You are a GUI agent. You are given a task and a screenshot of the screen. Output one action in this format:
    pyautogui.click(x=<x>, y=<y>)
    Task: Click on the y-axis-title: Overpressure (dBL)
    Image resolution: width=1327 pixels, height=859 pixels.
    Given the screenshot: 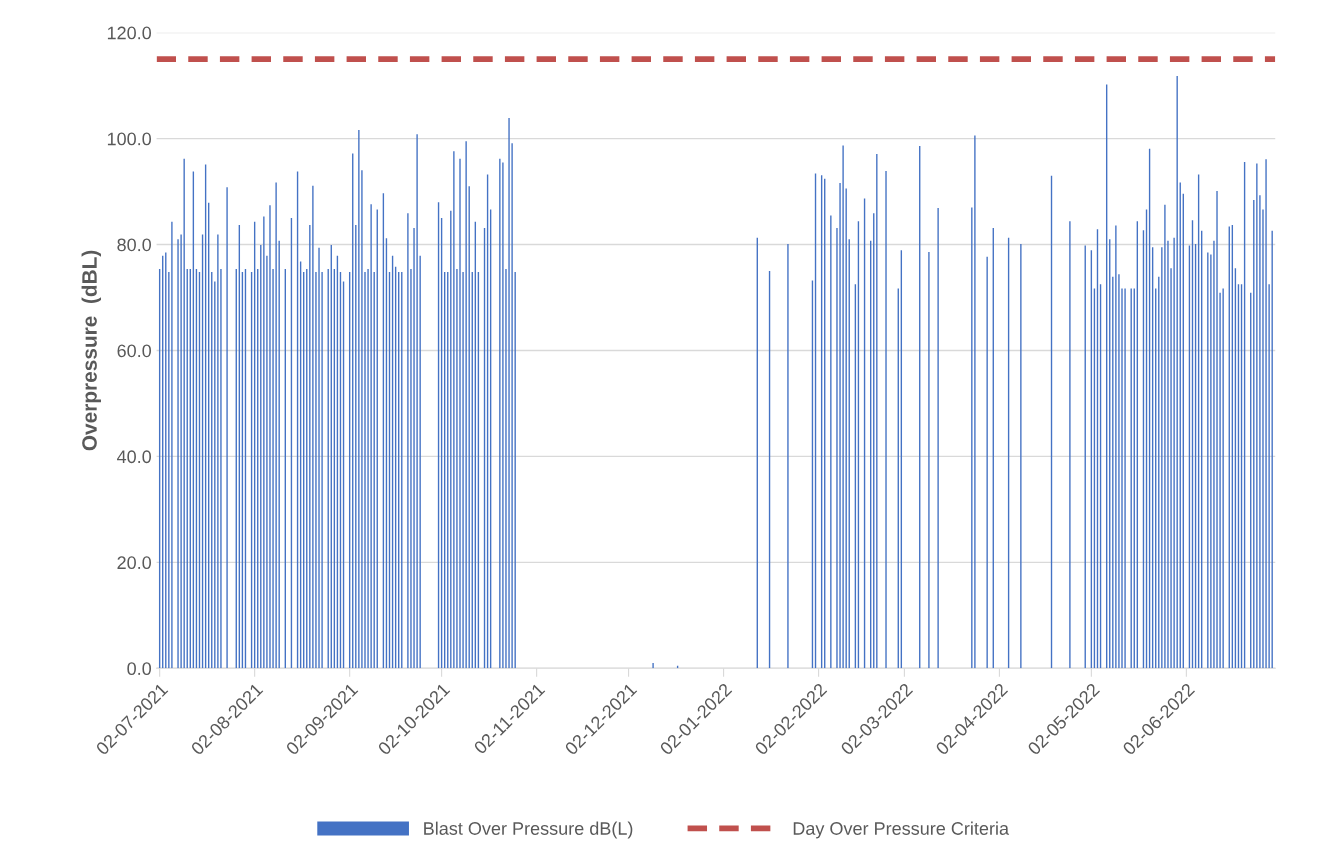 What is the action you would take?
    pyautogui.click(x=91, y=350)
    